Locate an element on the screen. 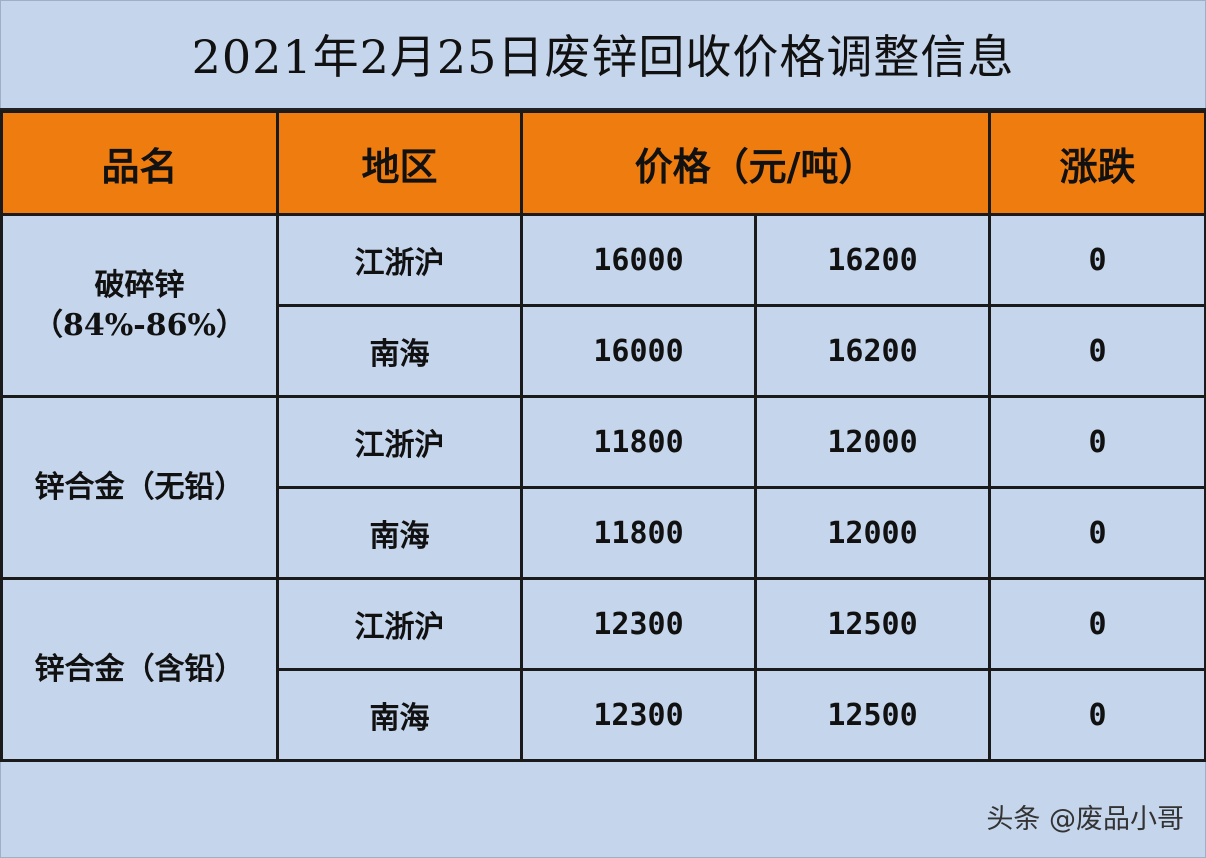  header-row: 品名 地区 价格（元/吨） 涨跌 is located at coordinates (603, 163).